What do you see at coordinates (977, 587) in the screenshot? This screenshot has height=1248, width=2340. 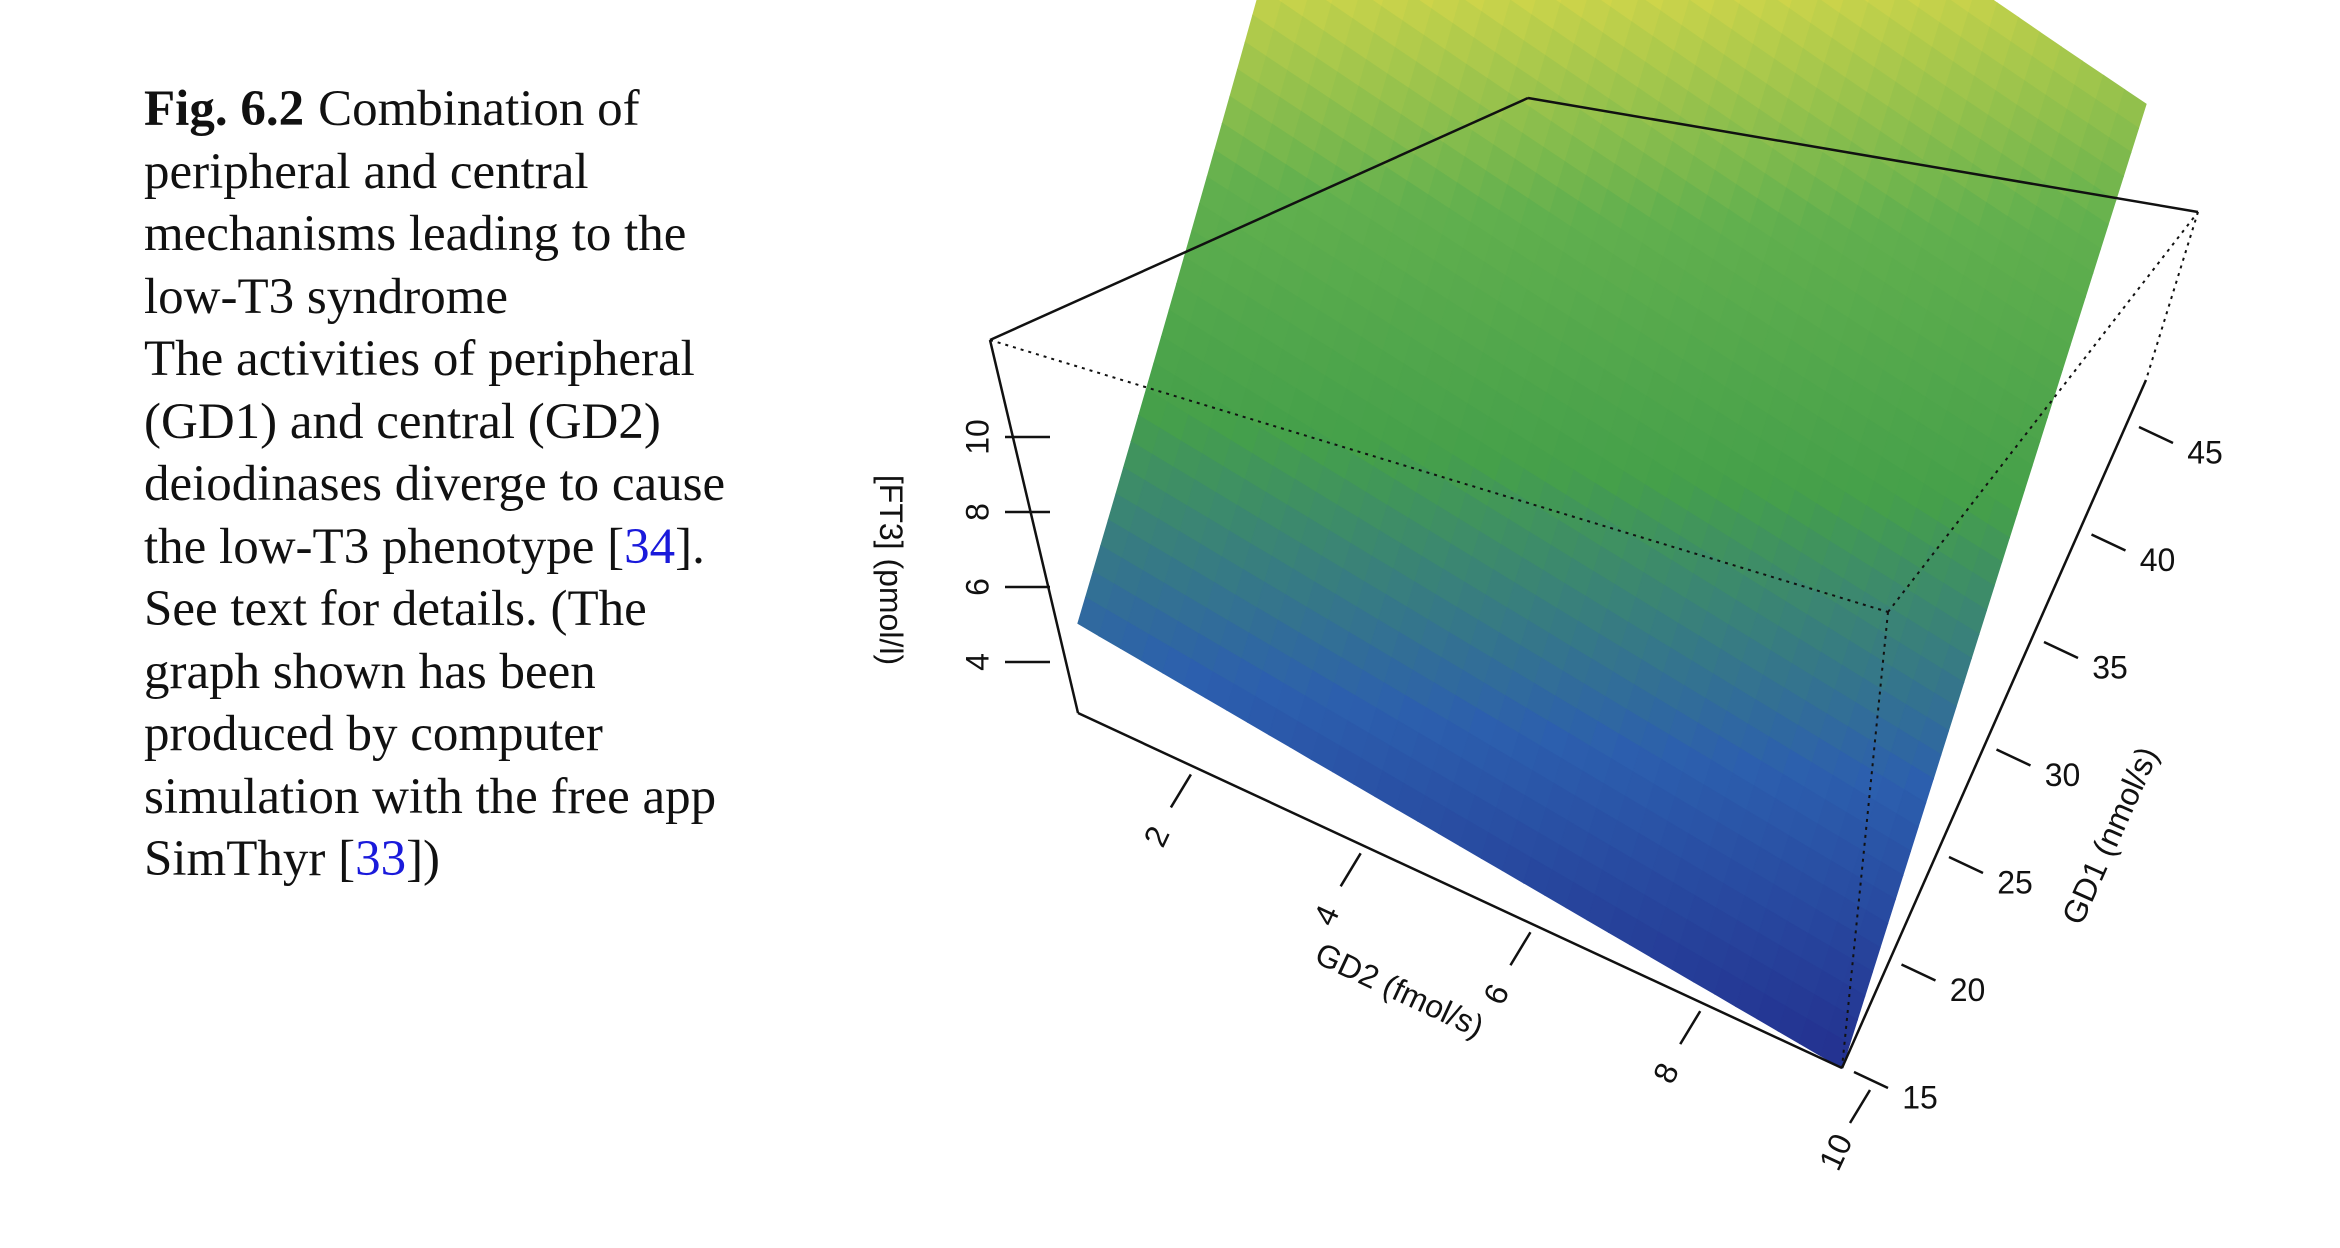 I see `z-tick-label: 6` at bounding box center [977, 587].